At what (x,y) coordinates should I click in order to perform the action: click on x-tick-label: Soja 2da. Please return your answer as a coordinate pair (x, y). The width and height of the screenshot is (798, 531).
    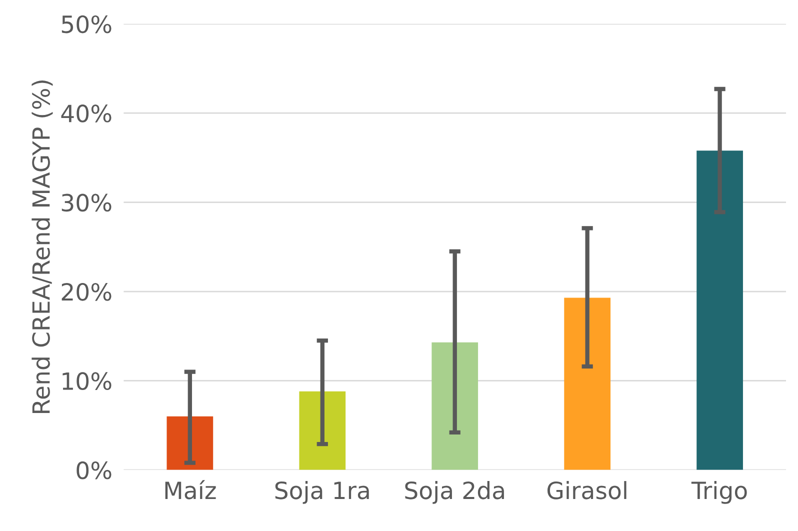
    Looking at the image, I should click on (454, 492).